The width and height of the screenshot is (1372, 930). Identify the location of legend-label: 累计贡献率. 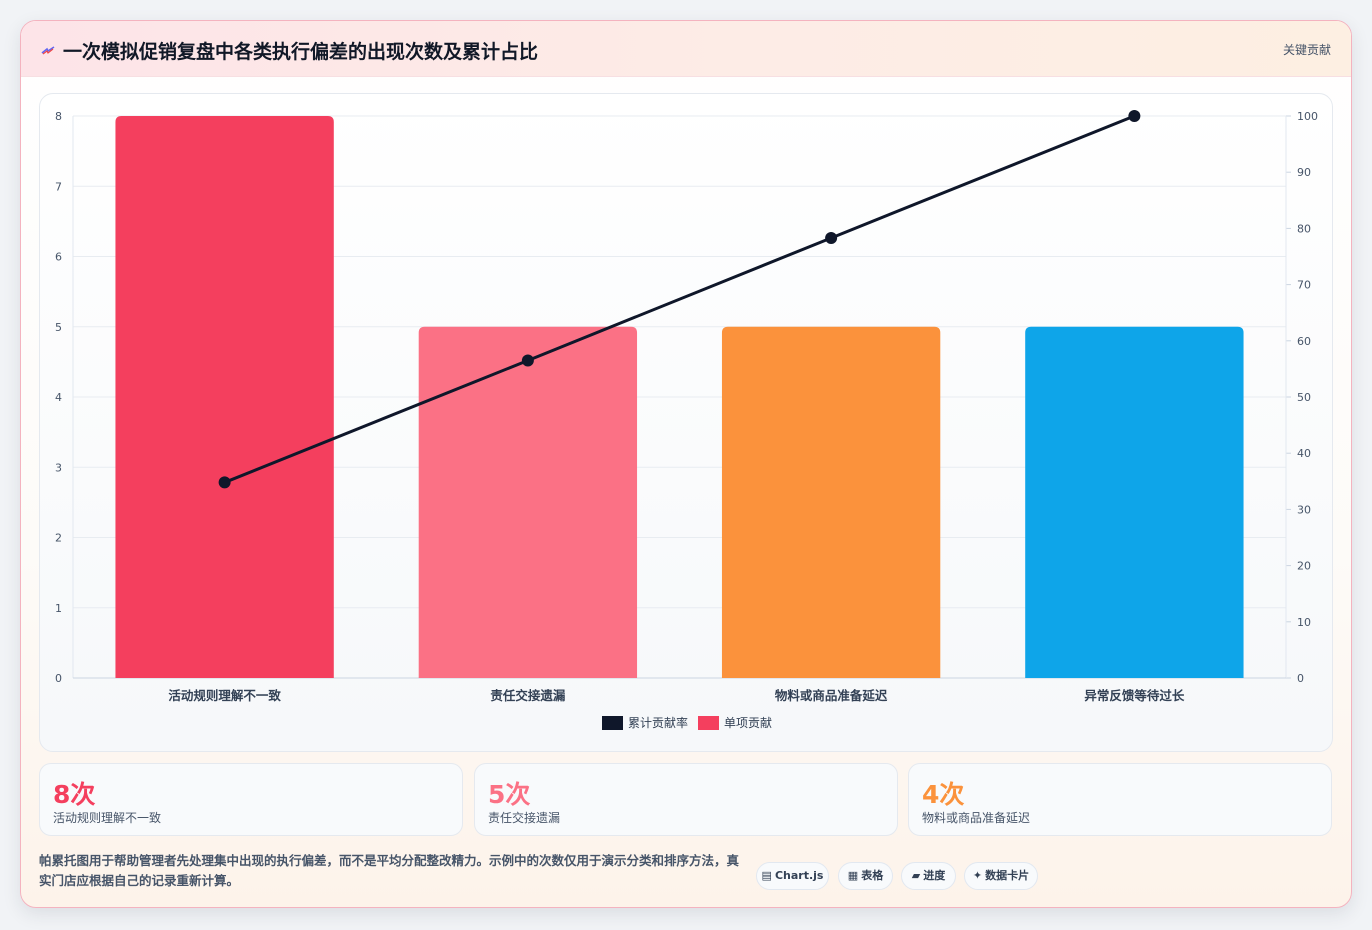
(658, 722).